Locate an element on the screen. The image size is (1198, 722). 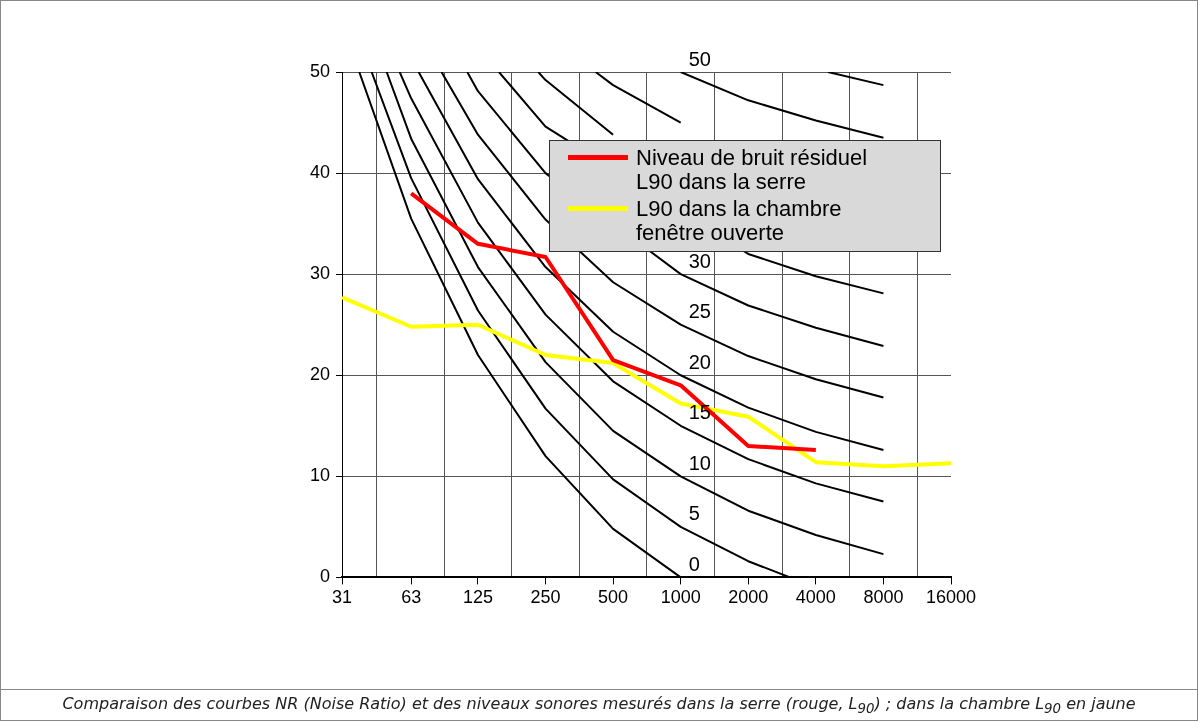
series-label: 0 is located at coordinates (694, 563).